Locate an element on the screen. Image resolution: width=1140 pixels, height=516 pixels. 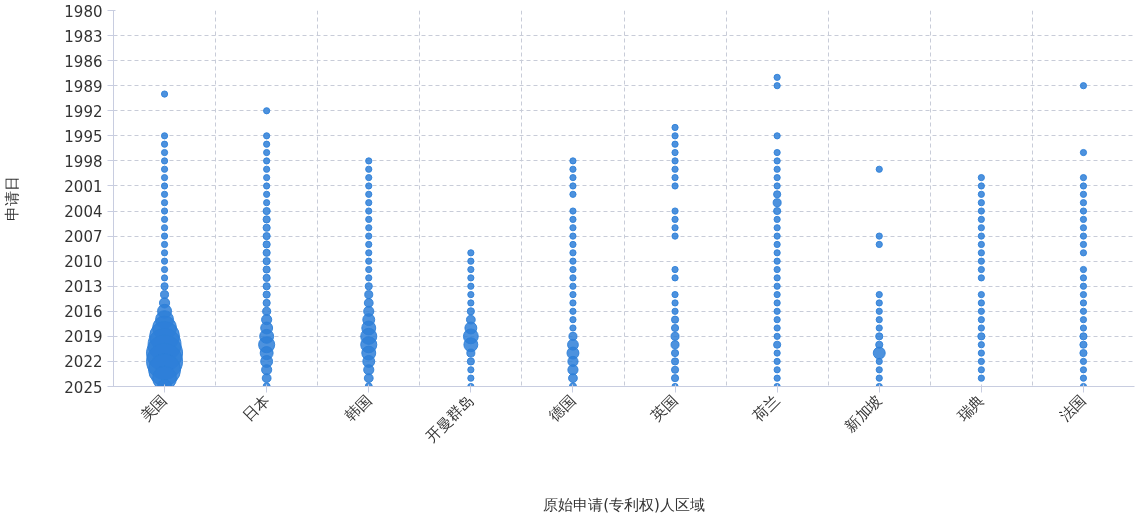
x-tick-label: 美国 is located at coordinates (153, 408).